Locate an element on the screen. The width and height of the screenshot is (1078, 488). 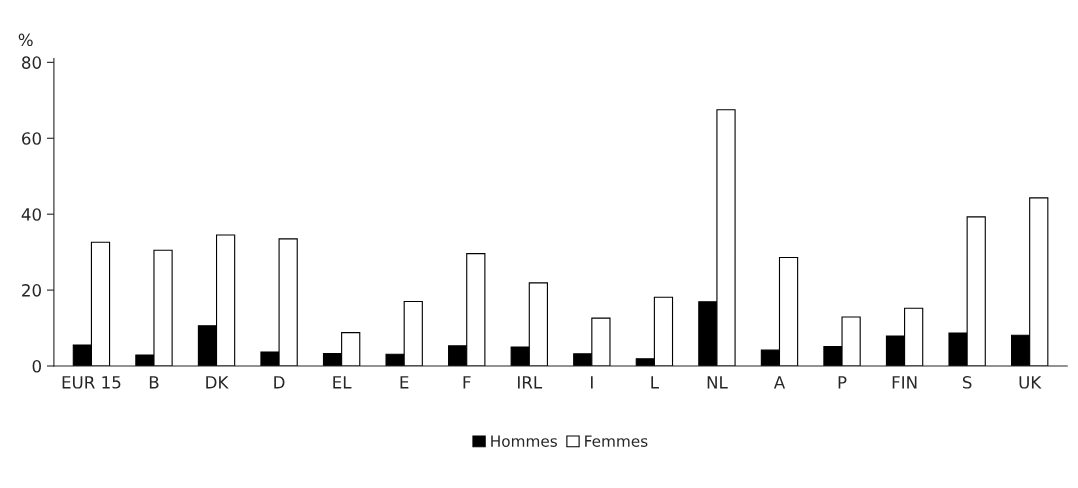
x-tick-label: EUR 15 is located at coordinates (91, 382).